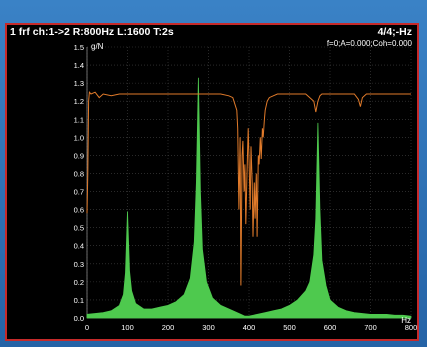  What do you see at coordinates (79, 300) in the screenshot?
I see `y-tick-label: 0.1` at bounding box center [79, 300].